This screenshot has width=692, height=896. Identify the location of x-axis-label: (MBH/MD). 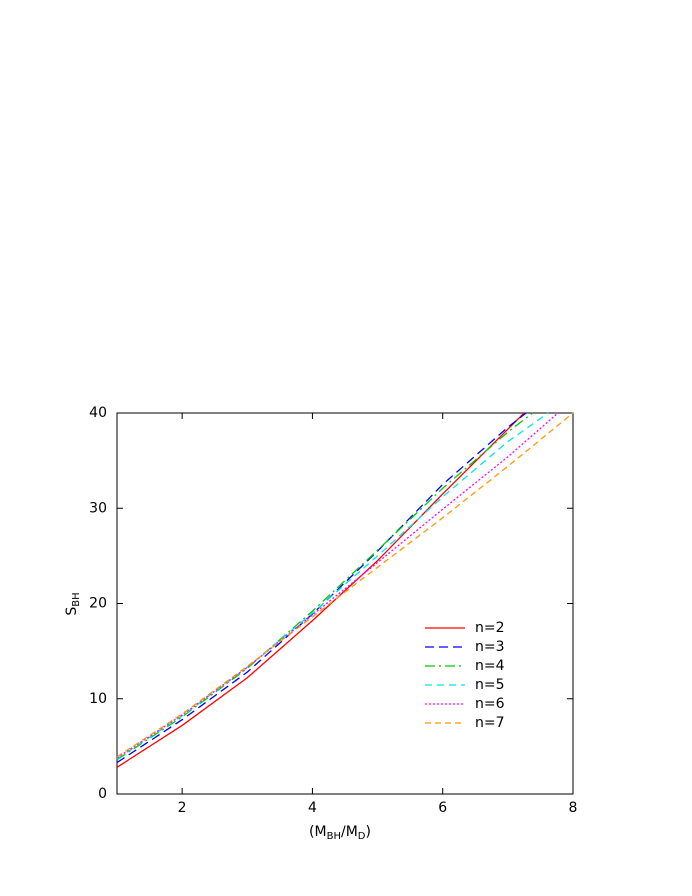
(340, 833).